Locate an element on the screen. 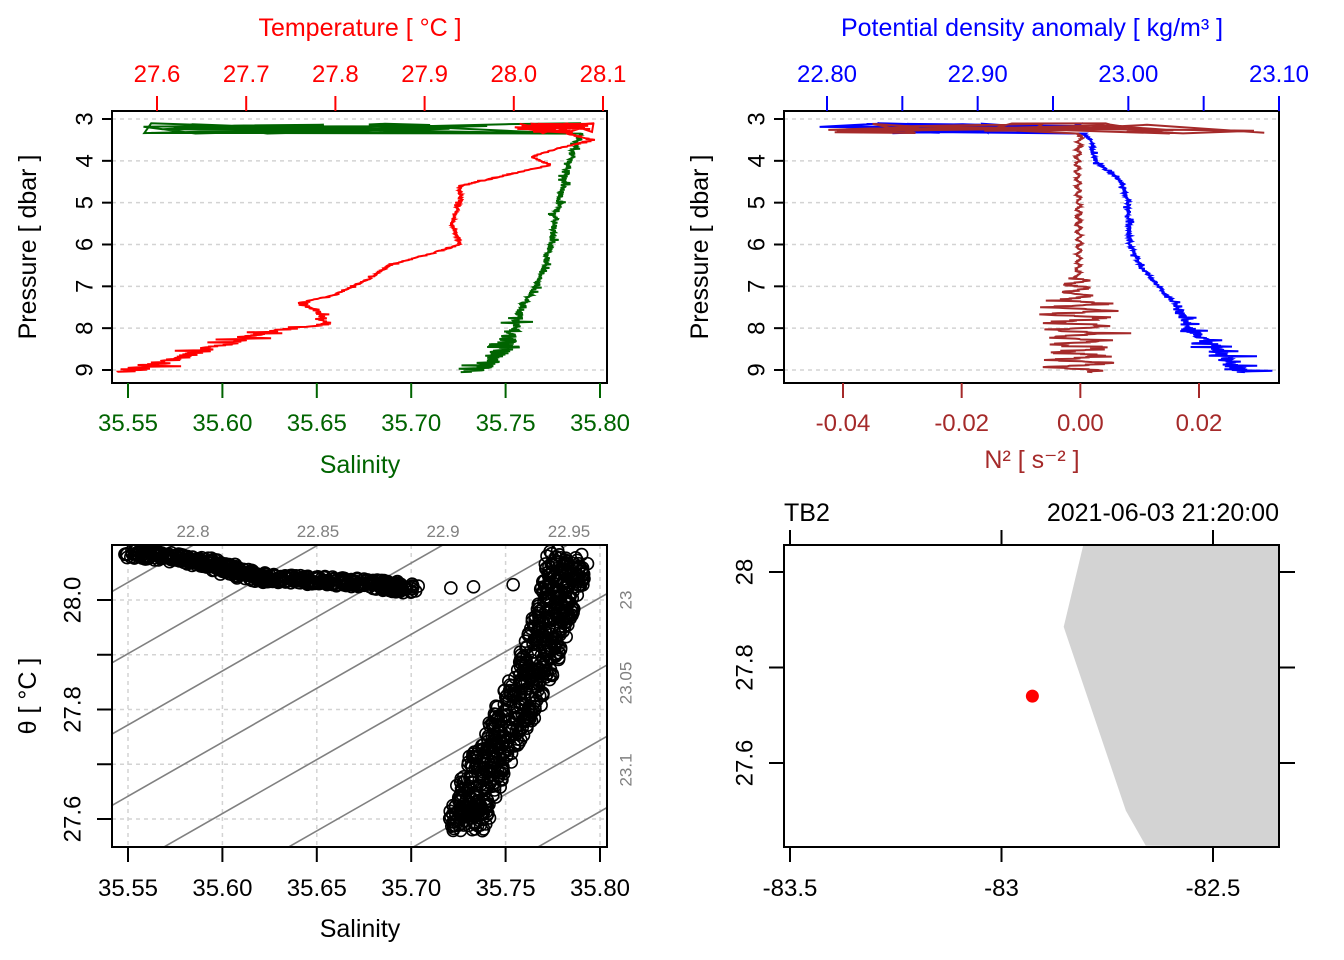 The width and height of the screenshot is (1344, 960). n2-axis-title: N² [ s⁻² ] is located at coordinates (1031, 460).